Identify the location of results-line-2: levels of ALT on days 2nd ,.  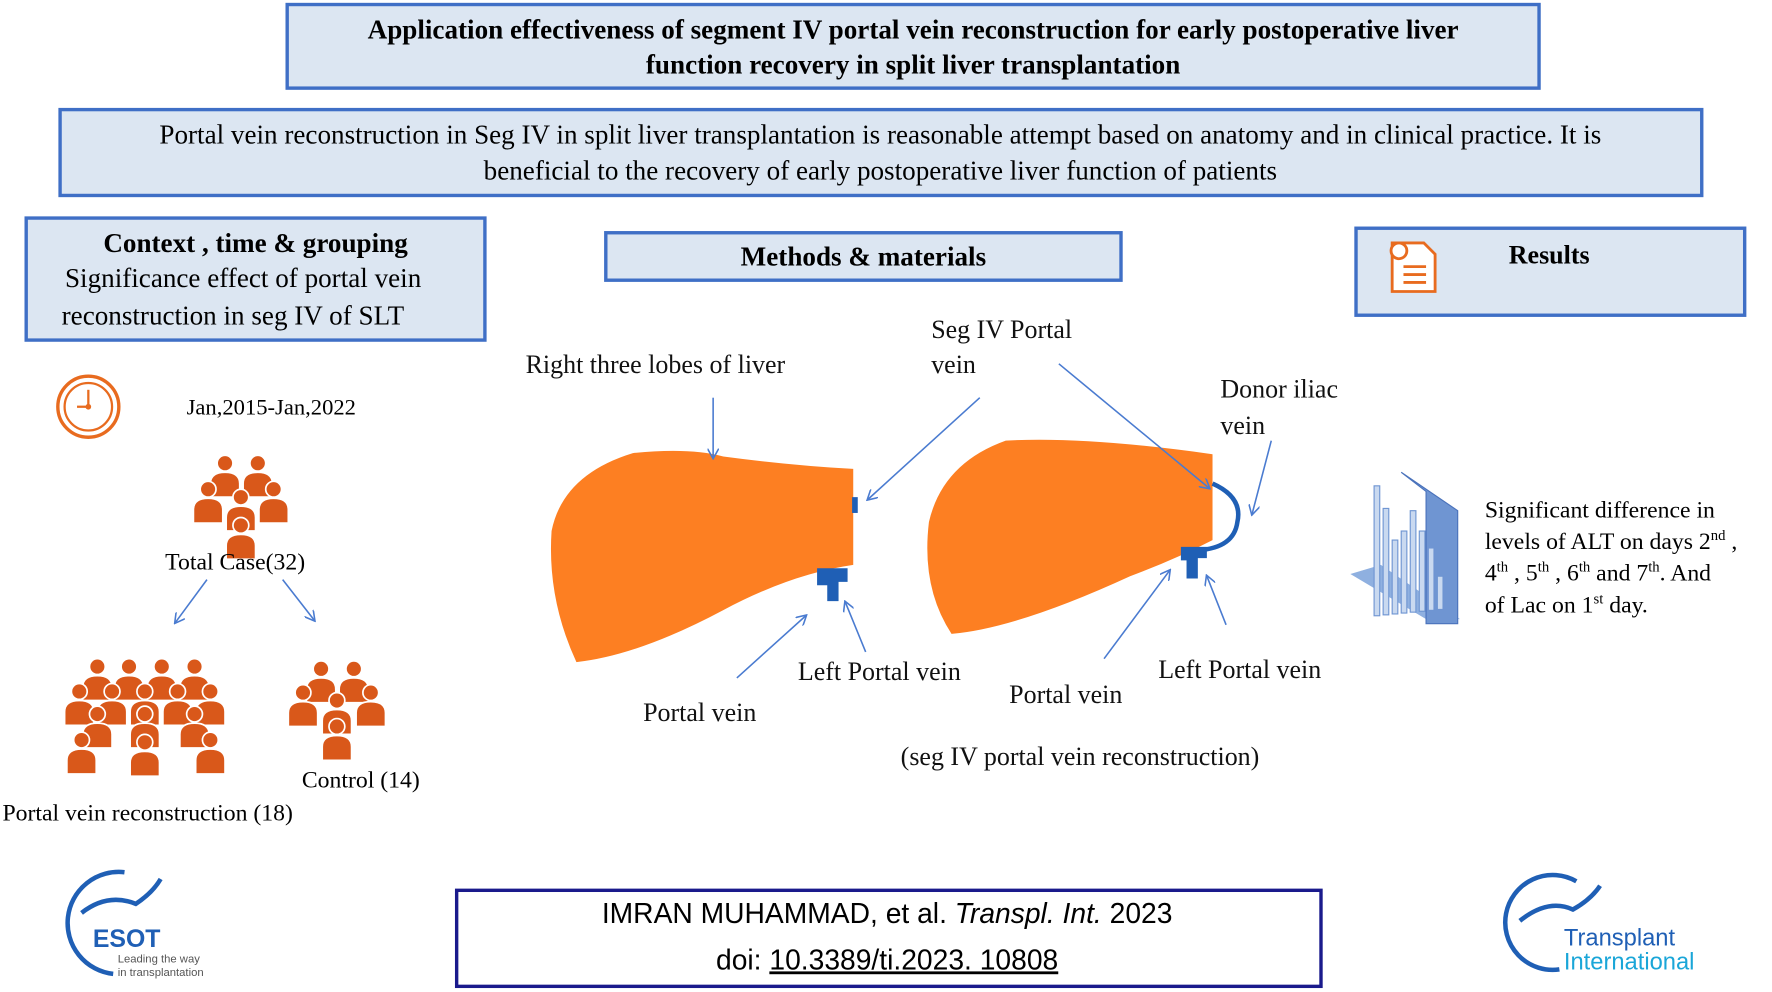
(1611, 541).